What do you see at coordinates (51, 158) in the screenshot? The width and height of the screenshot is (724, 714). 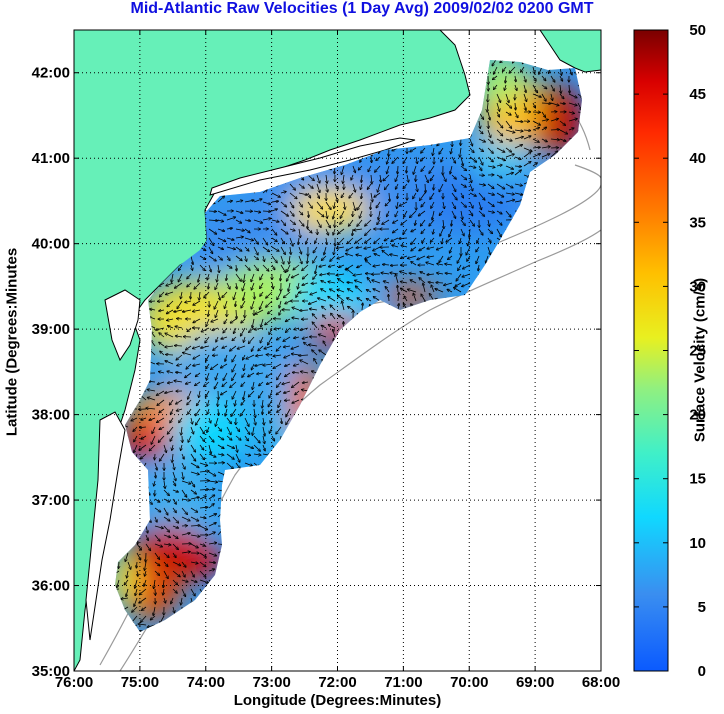 I see `y-tick-label: 41:00` at bounding box center [51, 158].